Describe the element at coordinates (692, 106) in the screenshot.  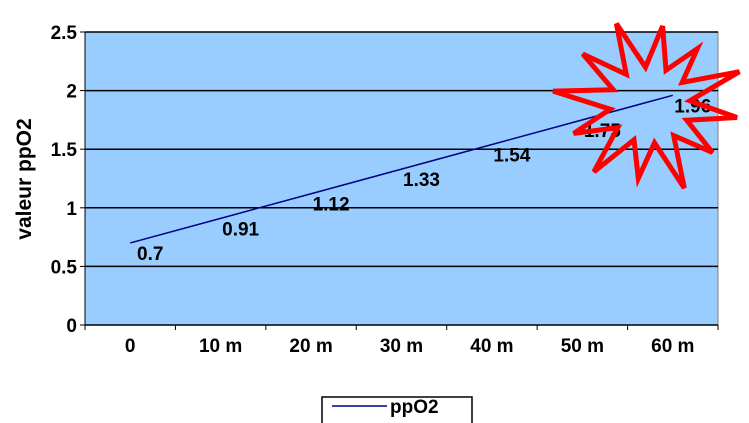
I see `data-label: 1.96` at that location.